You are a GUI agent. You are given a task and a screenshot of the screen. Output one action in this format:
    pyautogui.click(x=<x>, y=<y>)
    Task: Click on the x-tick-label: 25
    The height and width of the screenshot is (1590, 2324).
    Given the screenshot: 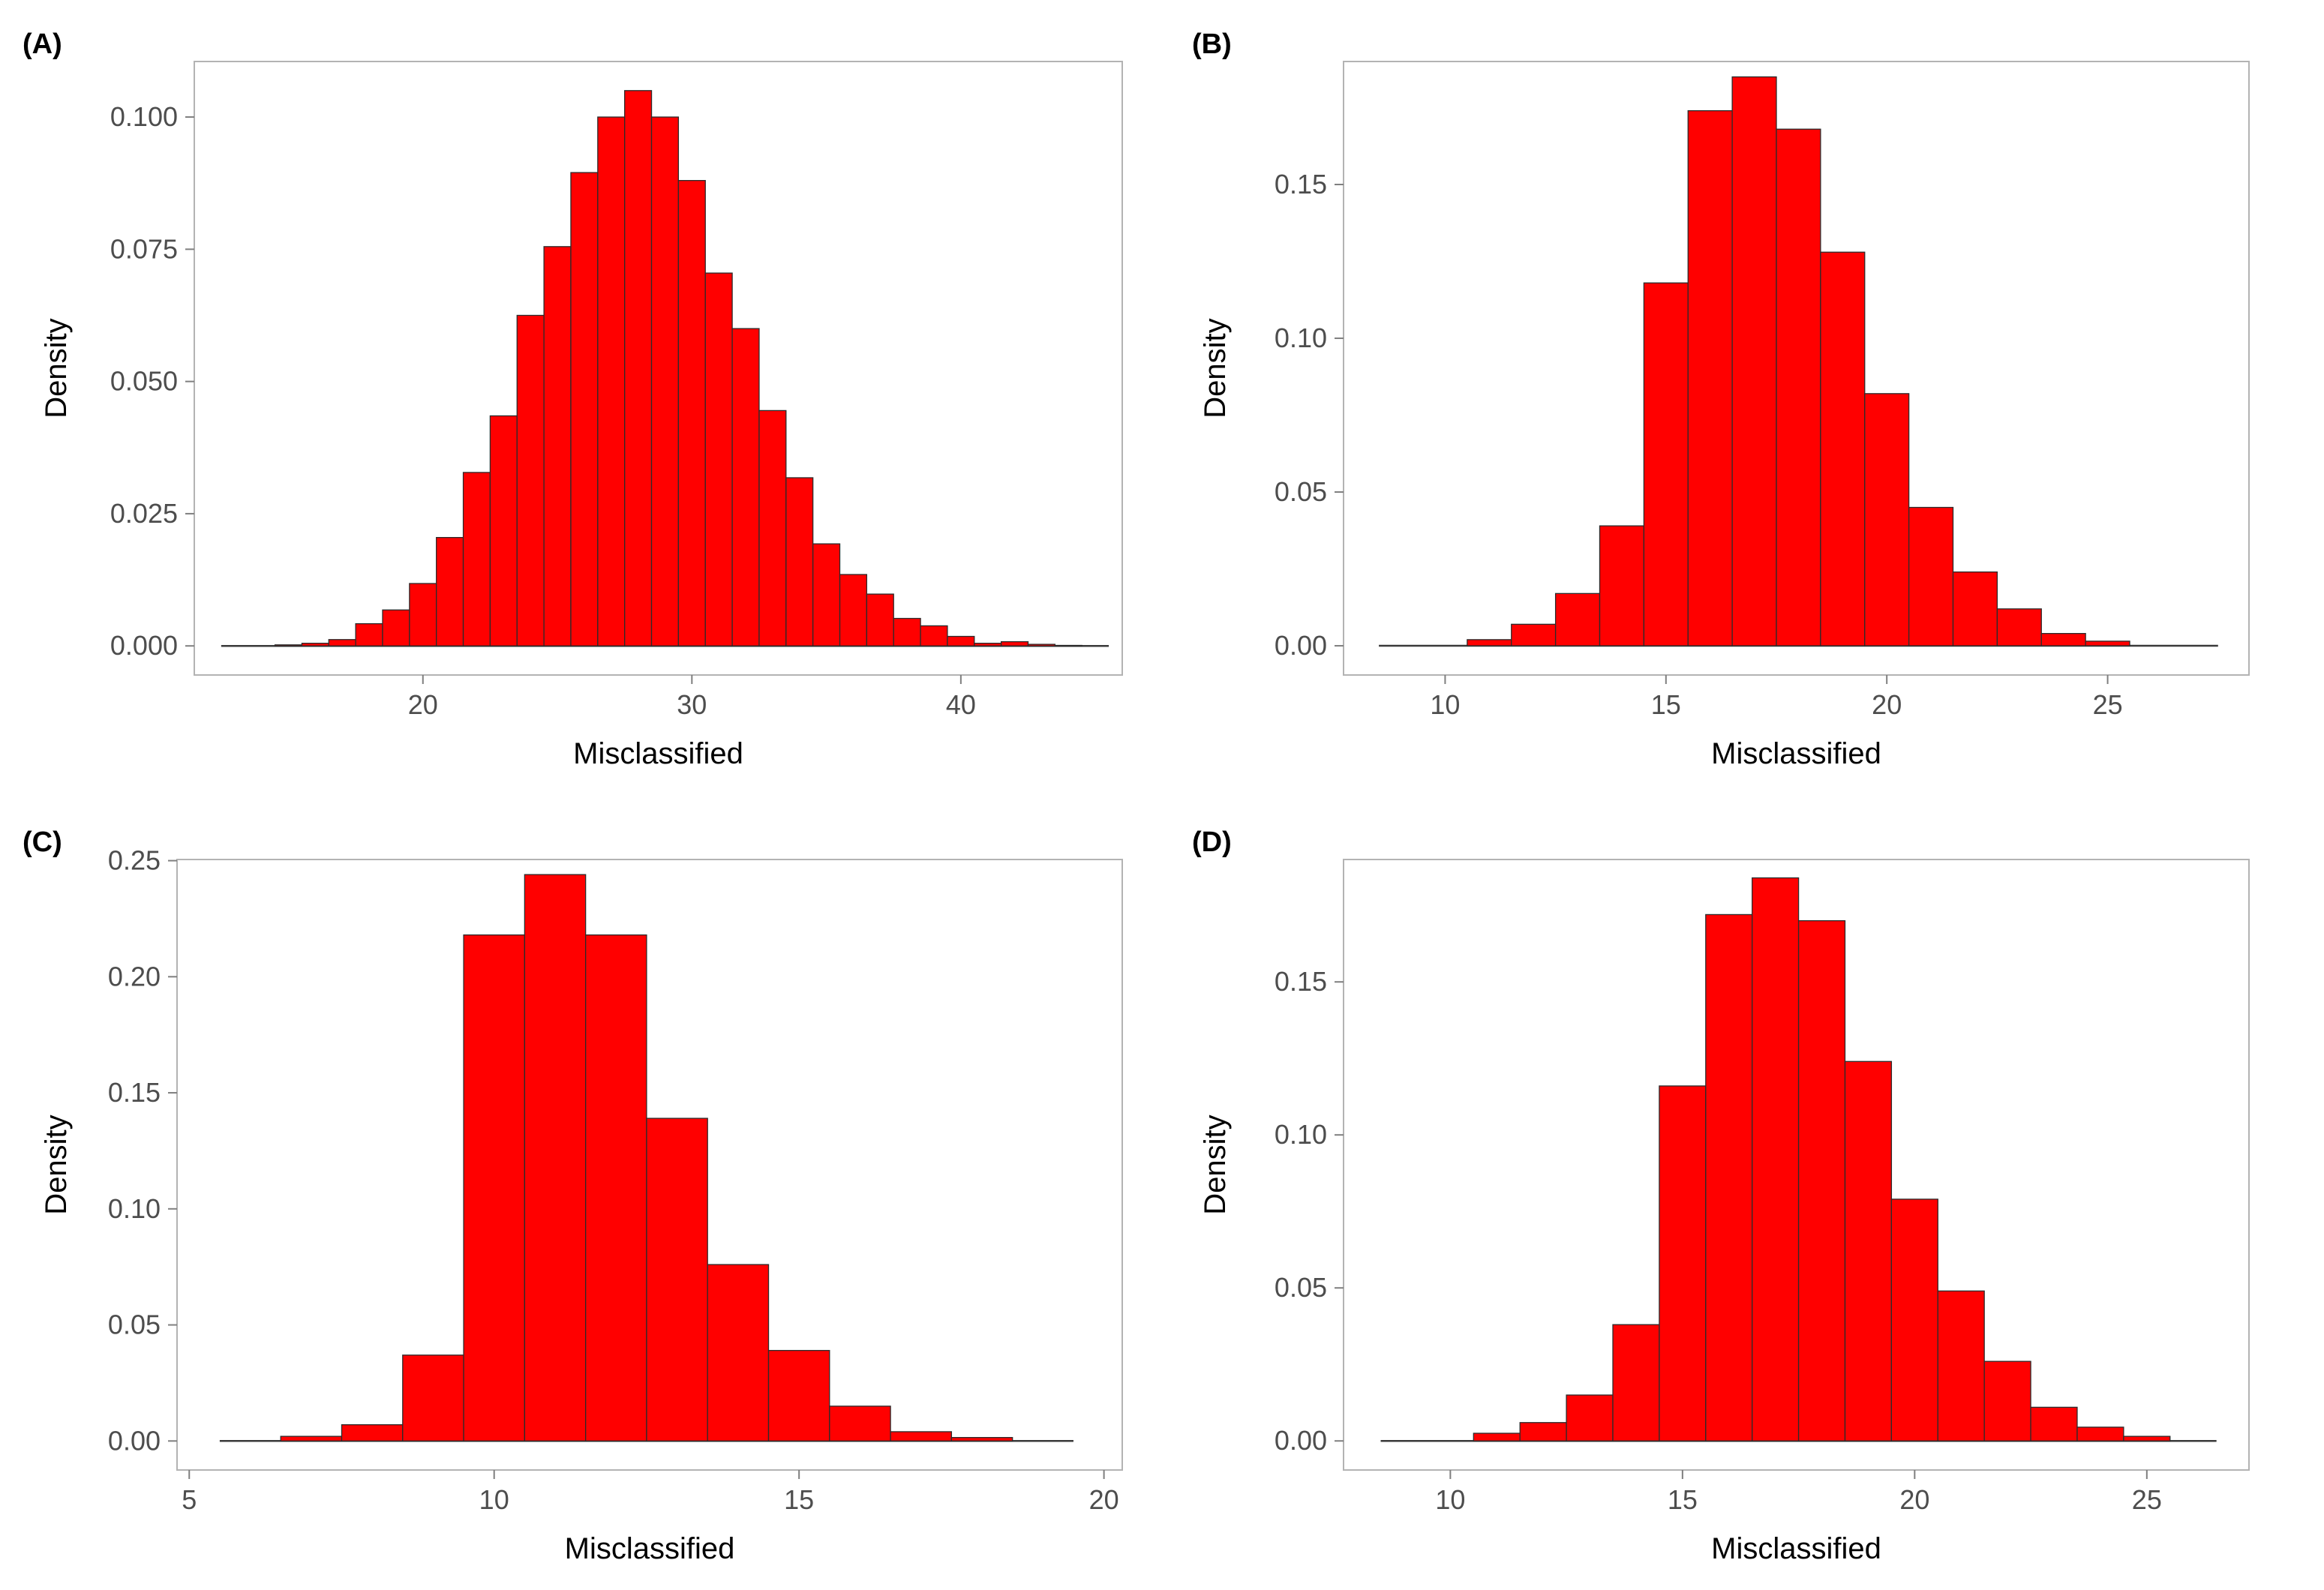 What is the action you would take?
    pyautogui.click(x=2147, y=1499)
    